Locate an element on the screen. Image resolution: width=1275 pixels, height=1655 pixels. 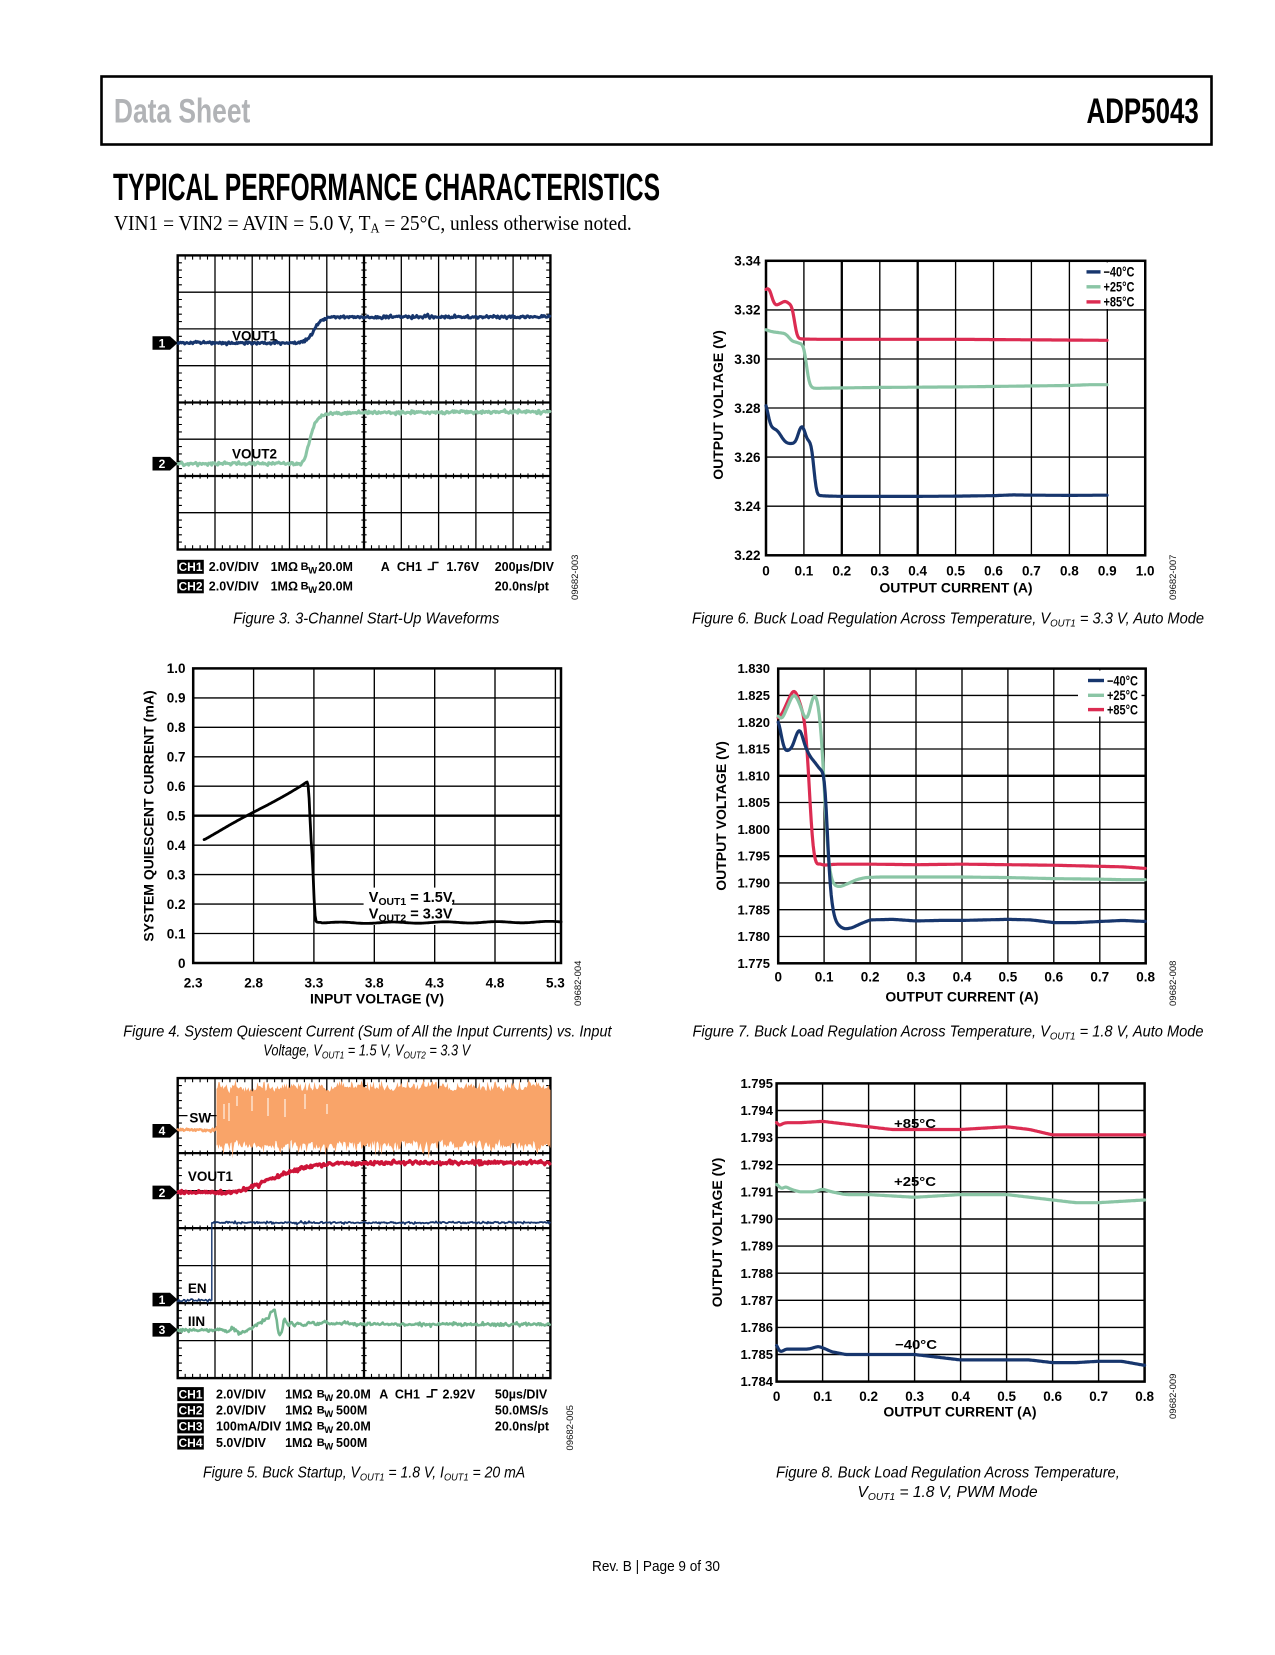
svg-text: 0.2 is located at coordinates (176, 904).